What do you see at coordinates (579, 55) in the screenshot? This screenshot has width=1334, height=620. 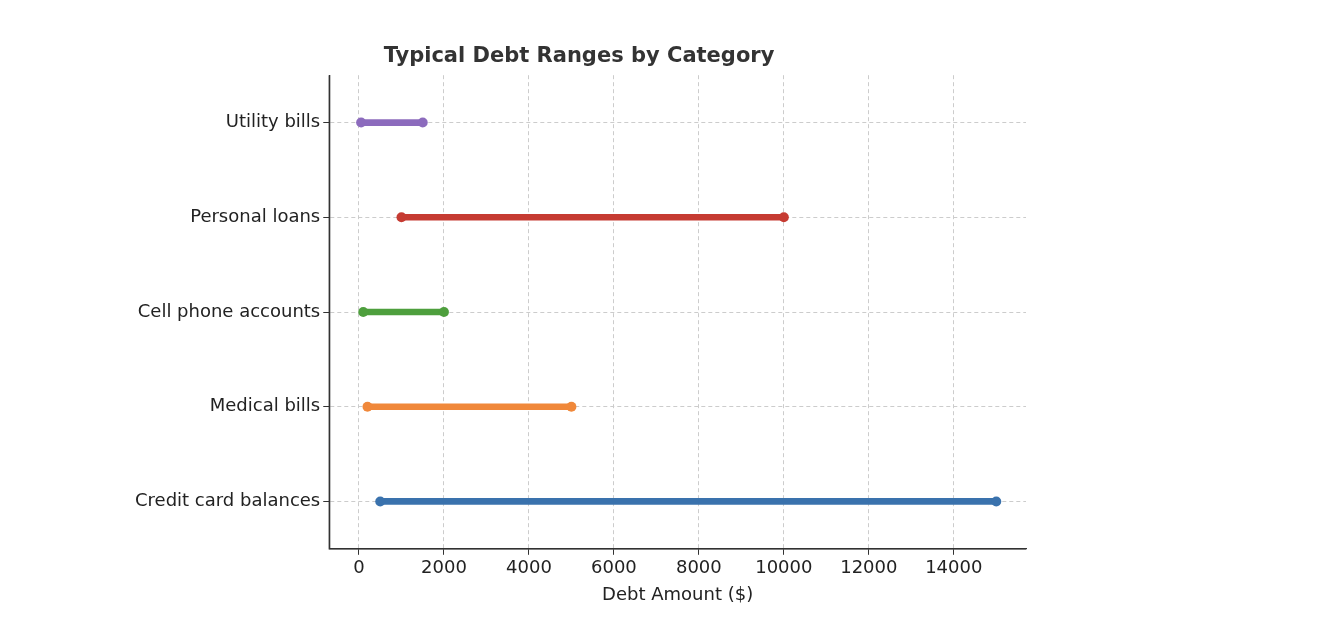 I see `chart-title: Typical Debt Ranges by Category` at bounding box center [579, 55].